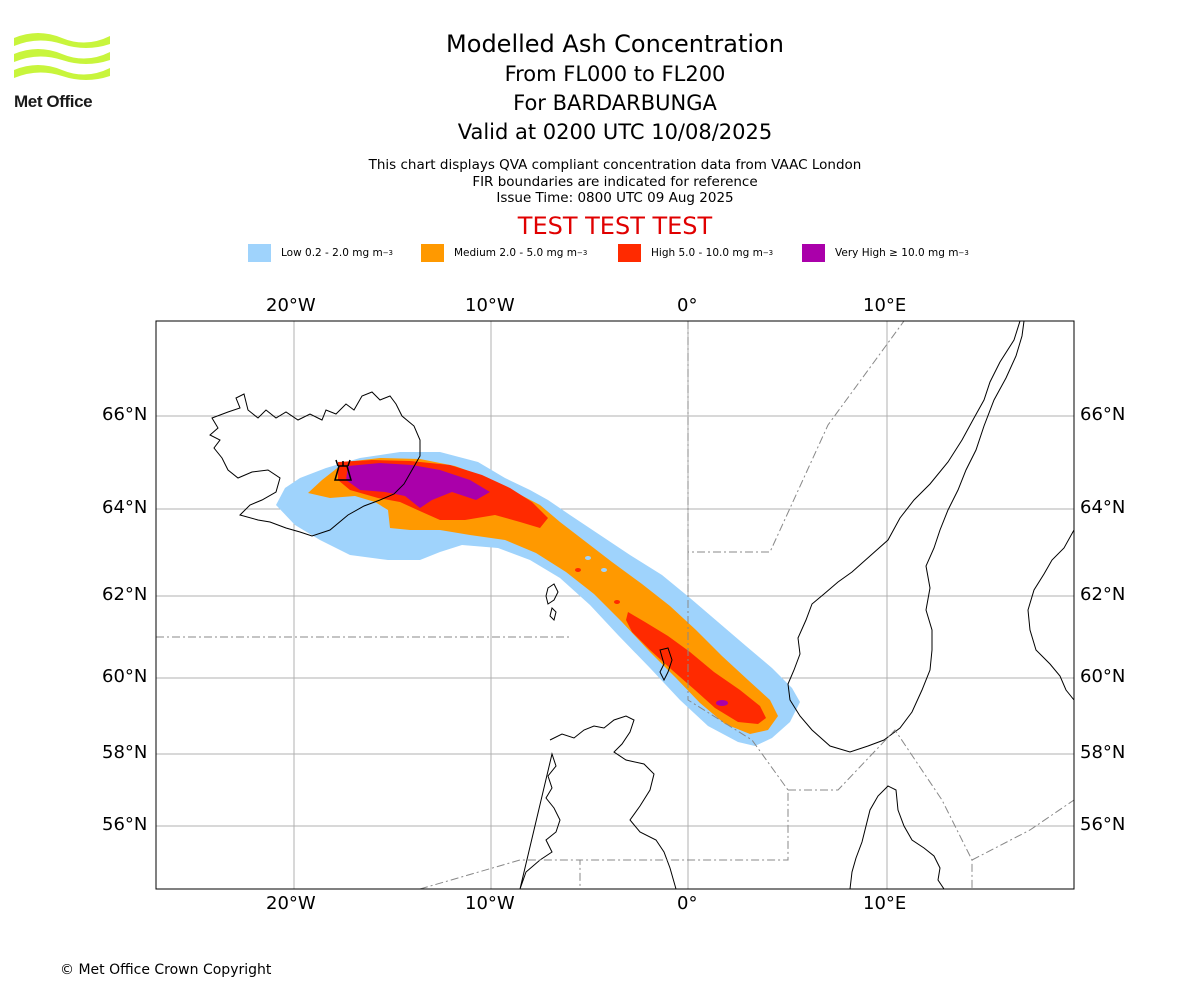 Image resolution: width=1200 pixels, height=1000 pixels. I want to click on lat-label-right-60n: 60°N, so click(1103, 676).